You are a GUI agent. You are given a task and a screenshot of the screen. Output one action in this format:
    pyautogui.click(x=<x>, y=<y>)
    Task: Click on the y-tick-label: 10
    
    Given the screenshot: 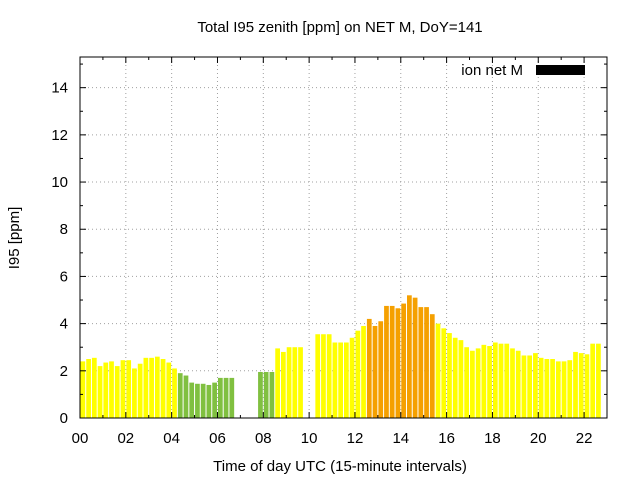 What is the action you would take?
    pyautogui.click(x=59, y=182)
    